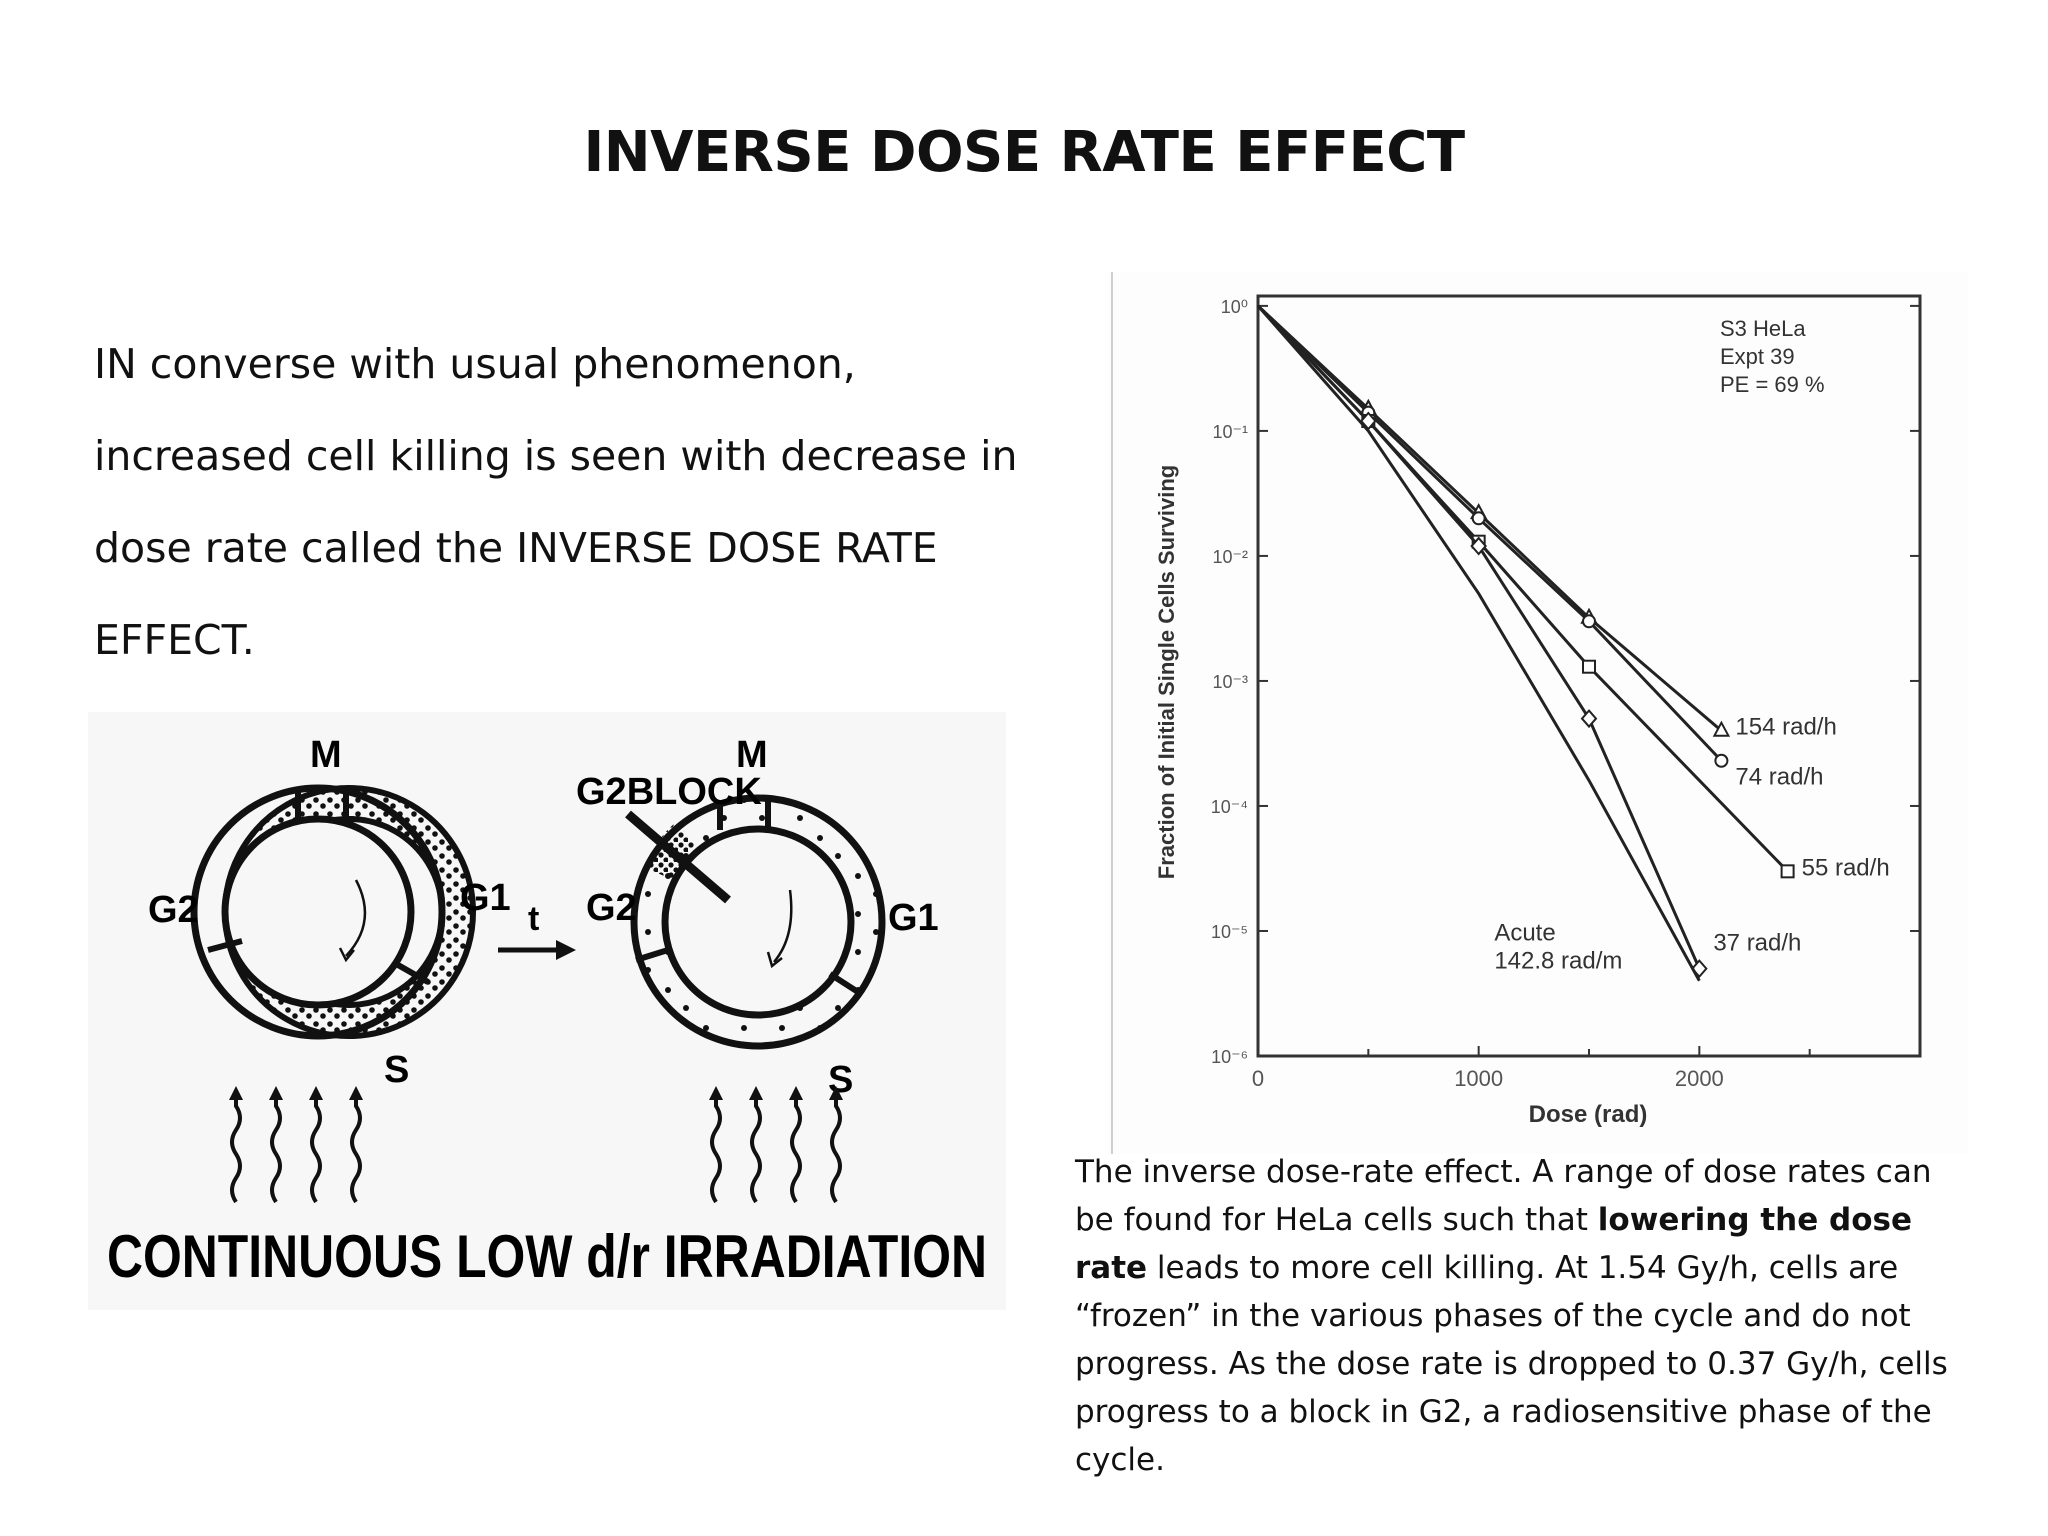  I want to click on legend-text: PE = 69 %, so click(1772, 384).